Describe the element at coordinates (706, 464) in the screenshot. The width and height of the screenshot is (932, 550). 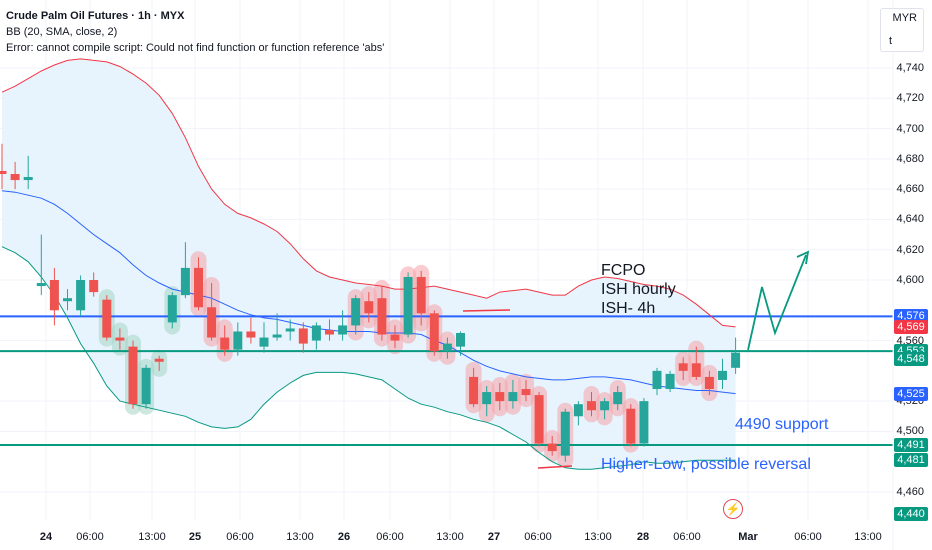
I see `annotation-higher-low: Higher-Low, possible reversal` at that location.